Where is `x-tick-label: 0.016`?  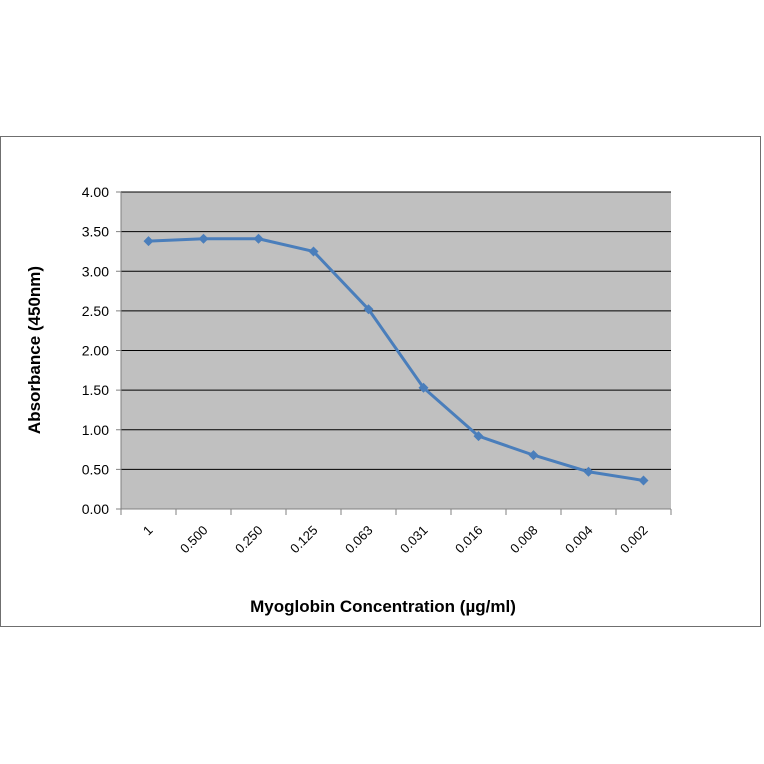 x-tick-label: 0.016 is located at coordinates (469, 540).